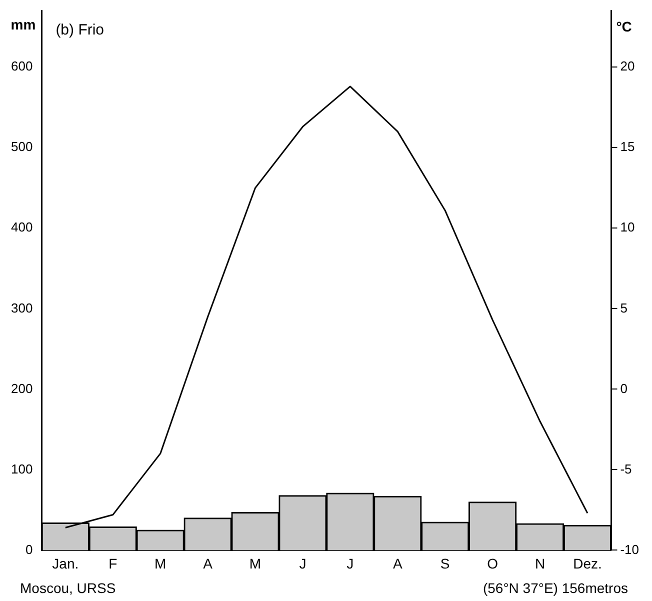  I want to click on text: Moscou, URSS, so click(68, 588).